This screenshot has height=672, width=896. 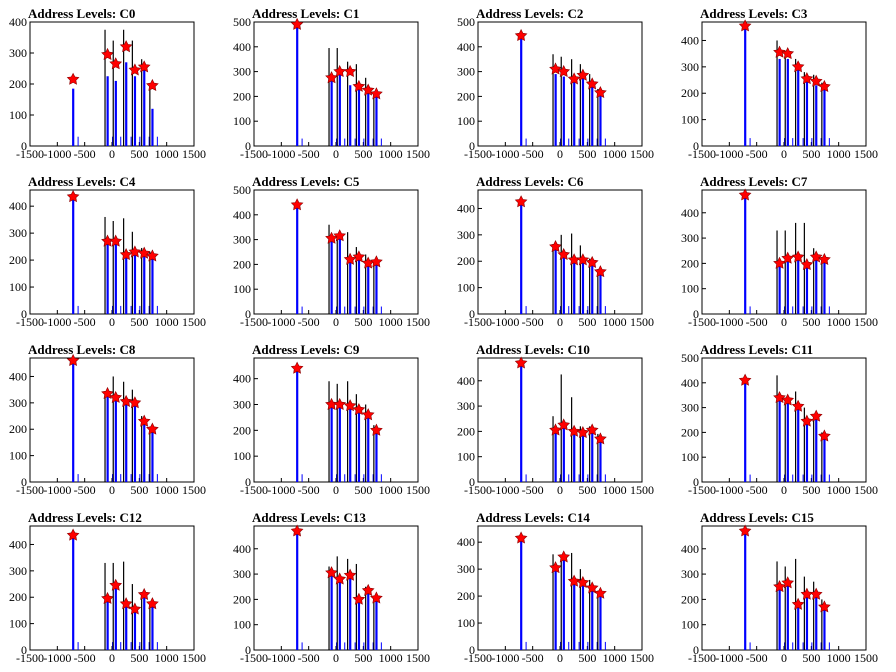 What do you see at coordinates (756, 349) in the screenshot?
I see `chart-title: Address Levels: C11` at bounding box center [756, 349].